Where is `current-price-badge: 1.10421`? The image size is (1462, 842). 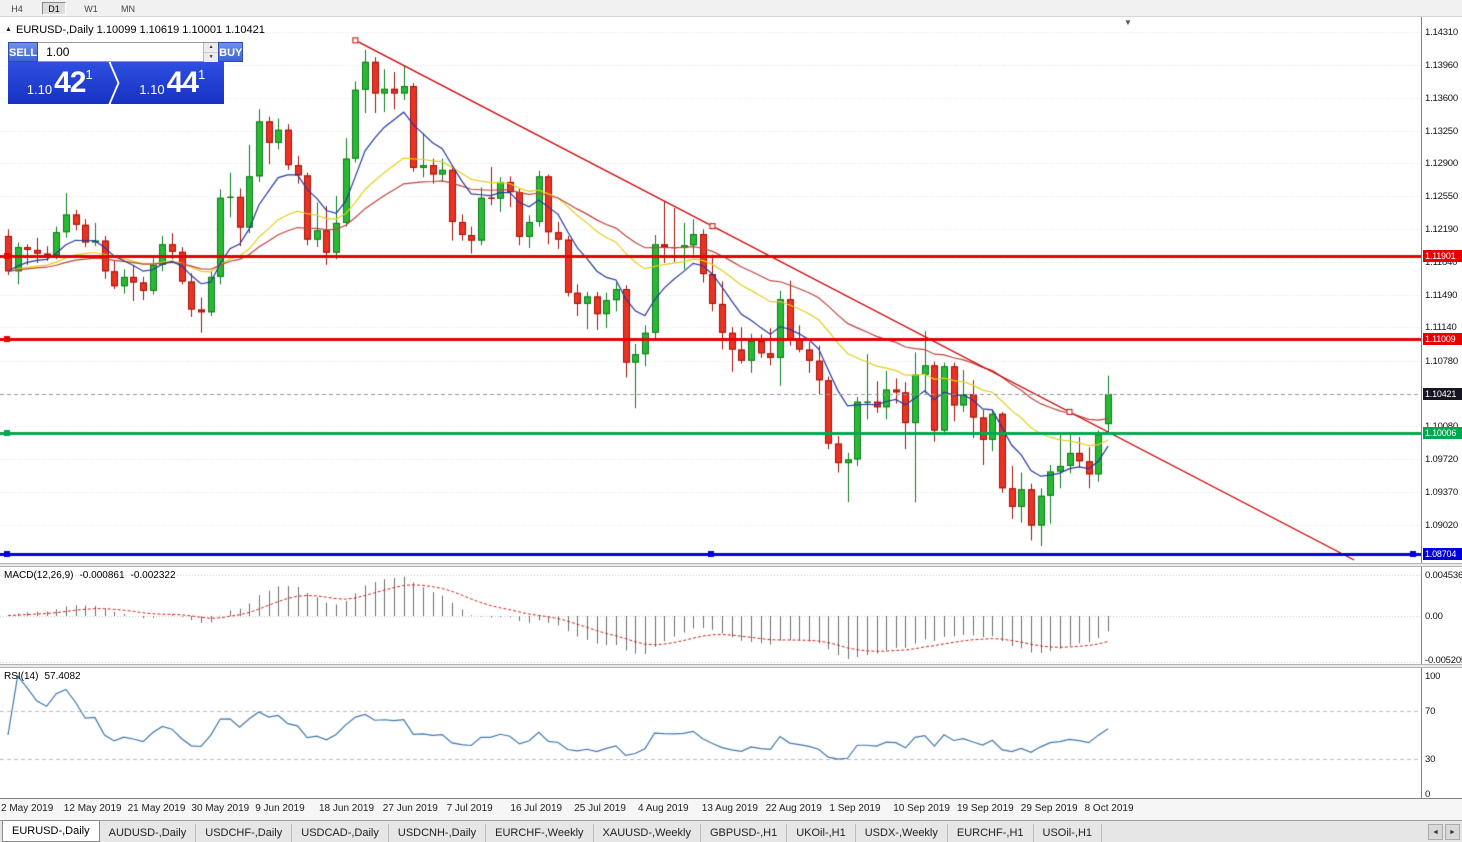
current-price-badge: 1.10421 is located at coordinates (1442, 394).